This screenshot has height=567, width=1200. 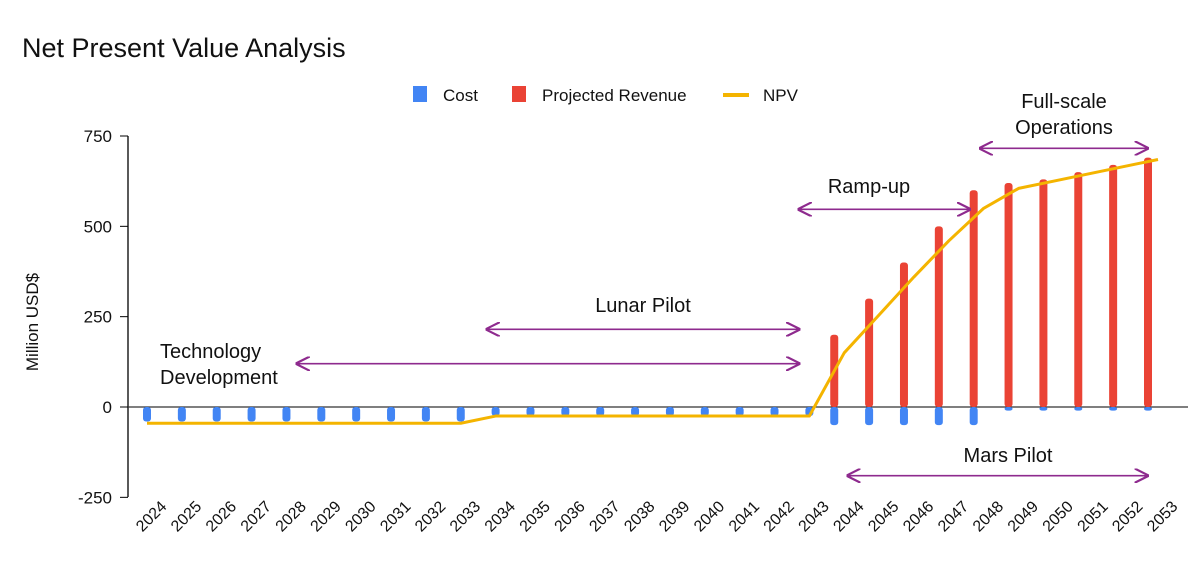 I want to click on x-tick-label: 2051, so click(x=1092, y=516).